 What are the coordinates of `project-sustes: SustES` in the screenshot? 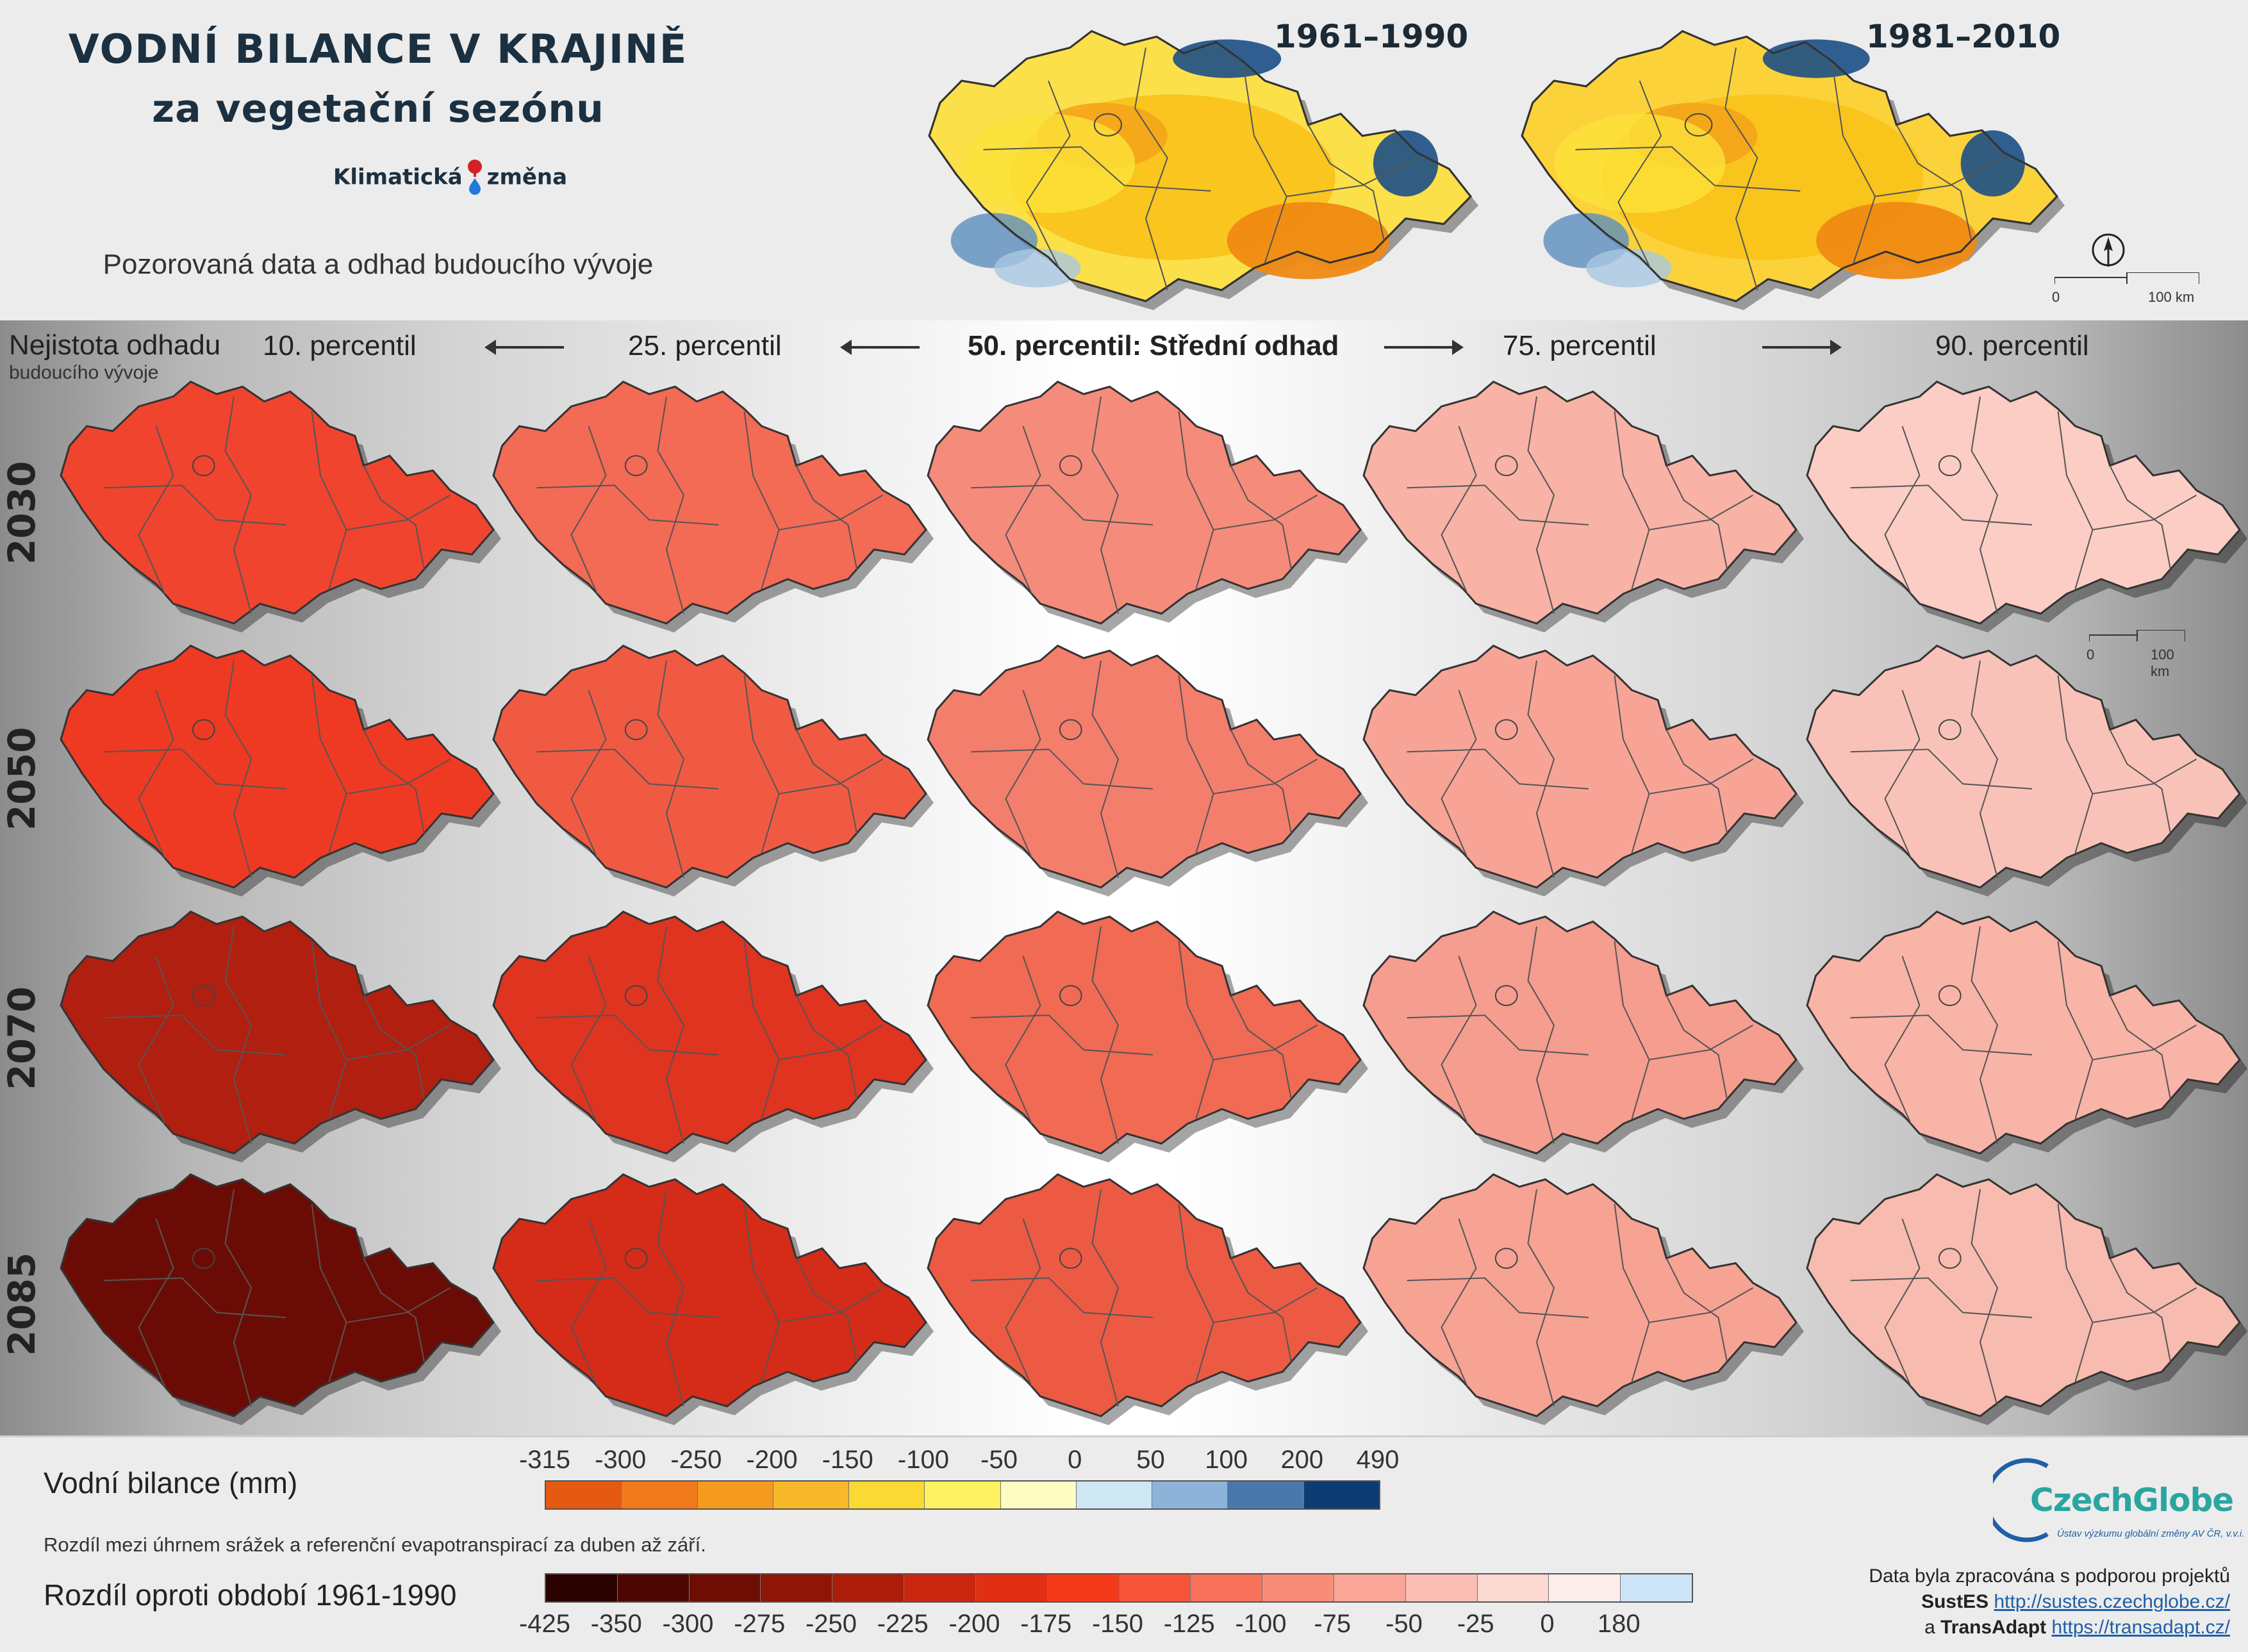 It's located at (1955, 1602).